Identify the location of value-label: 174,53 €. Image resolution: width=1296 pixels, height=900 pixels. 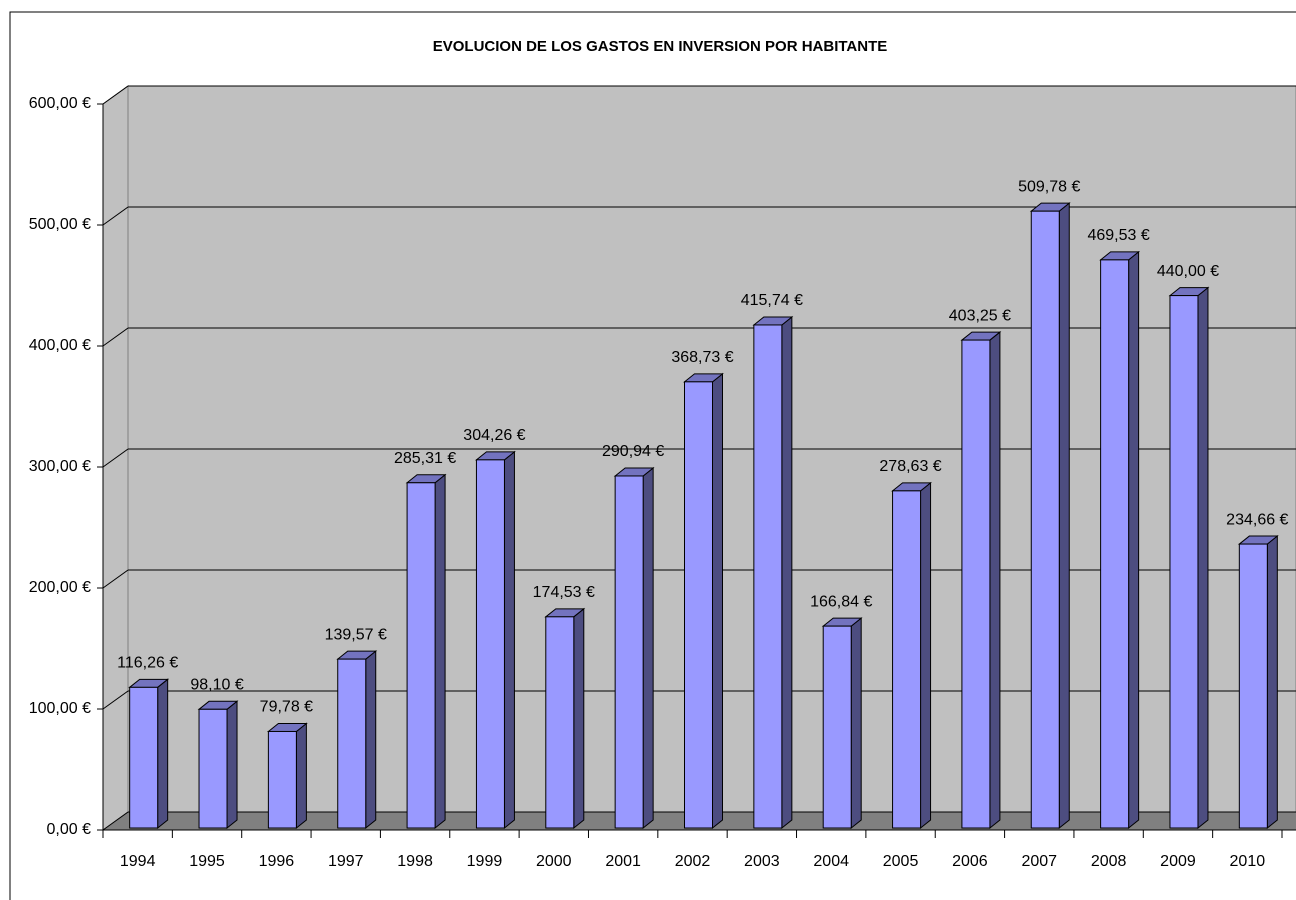
(564, 592).